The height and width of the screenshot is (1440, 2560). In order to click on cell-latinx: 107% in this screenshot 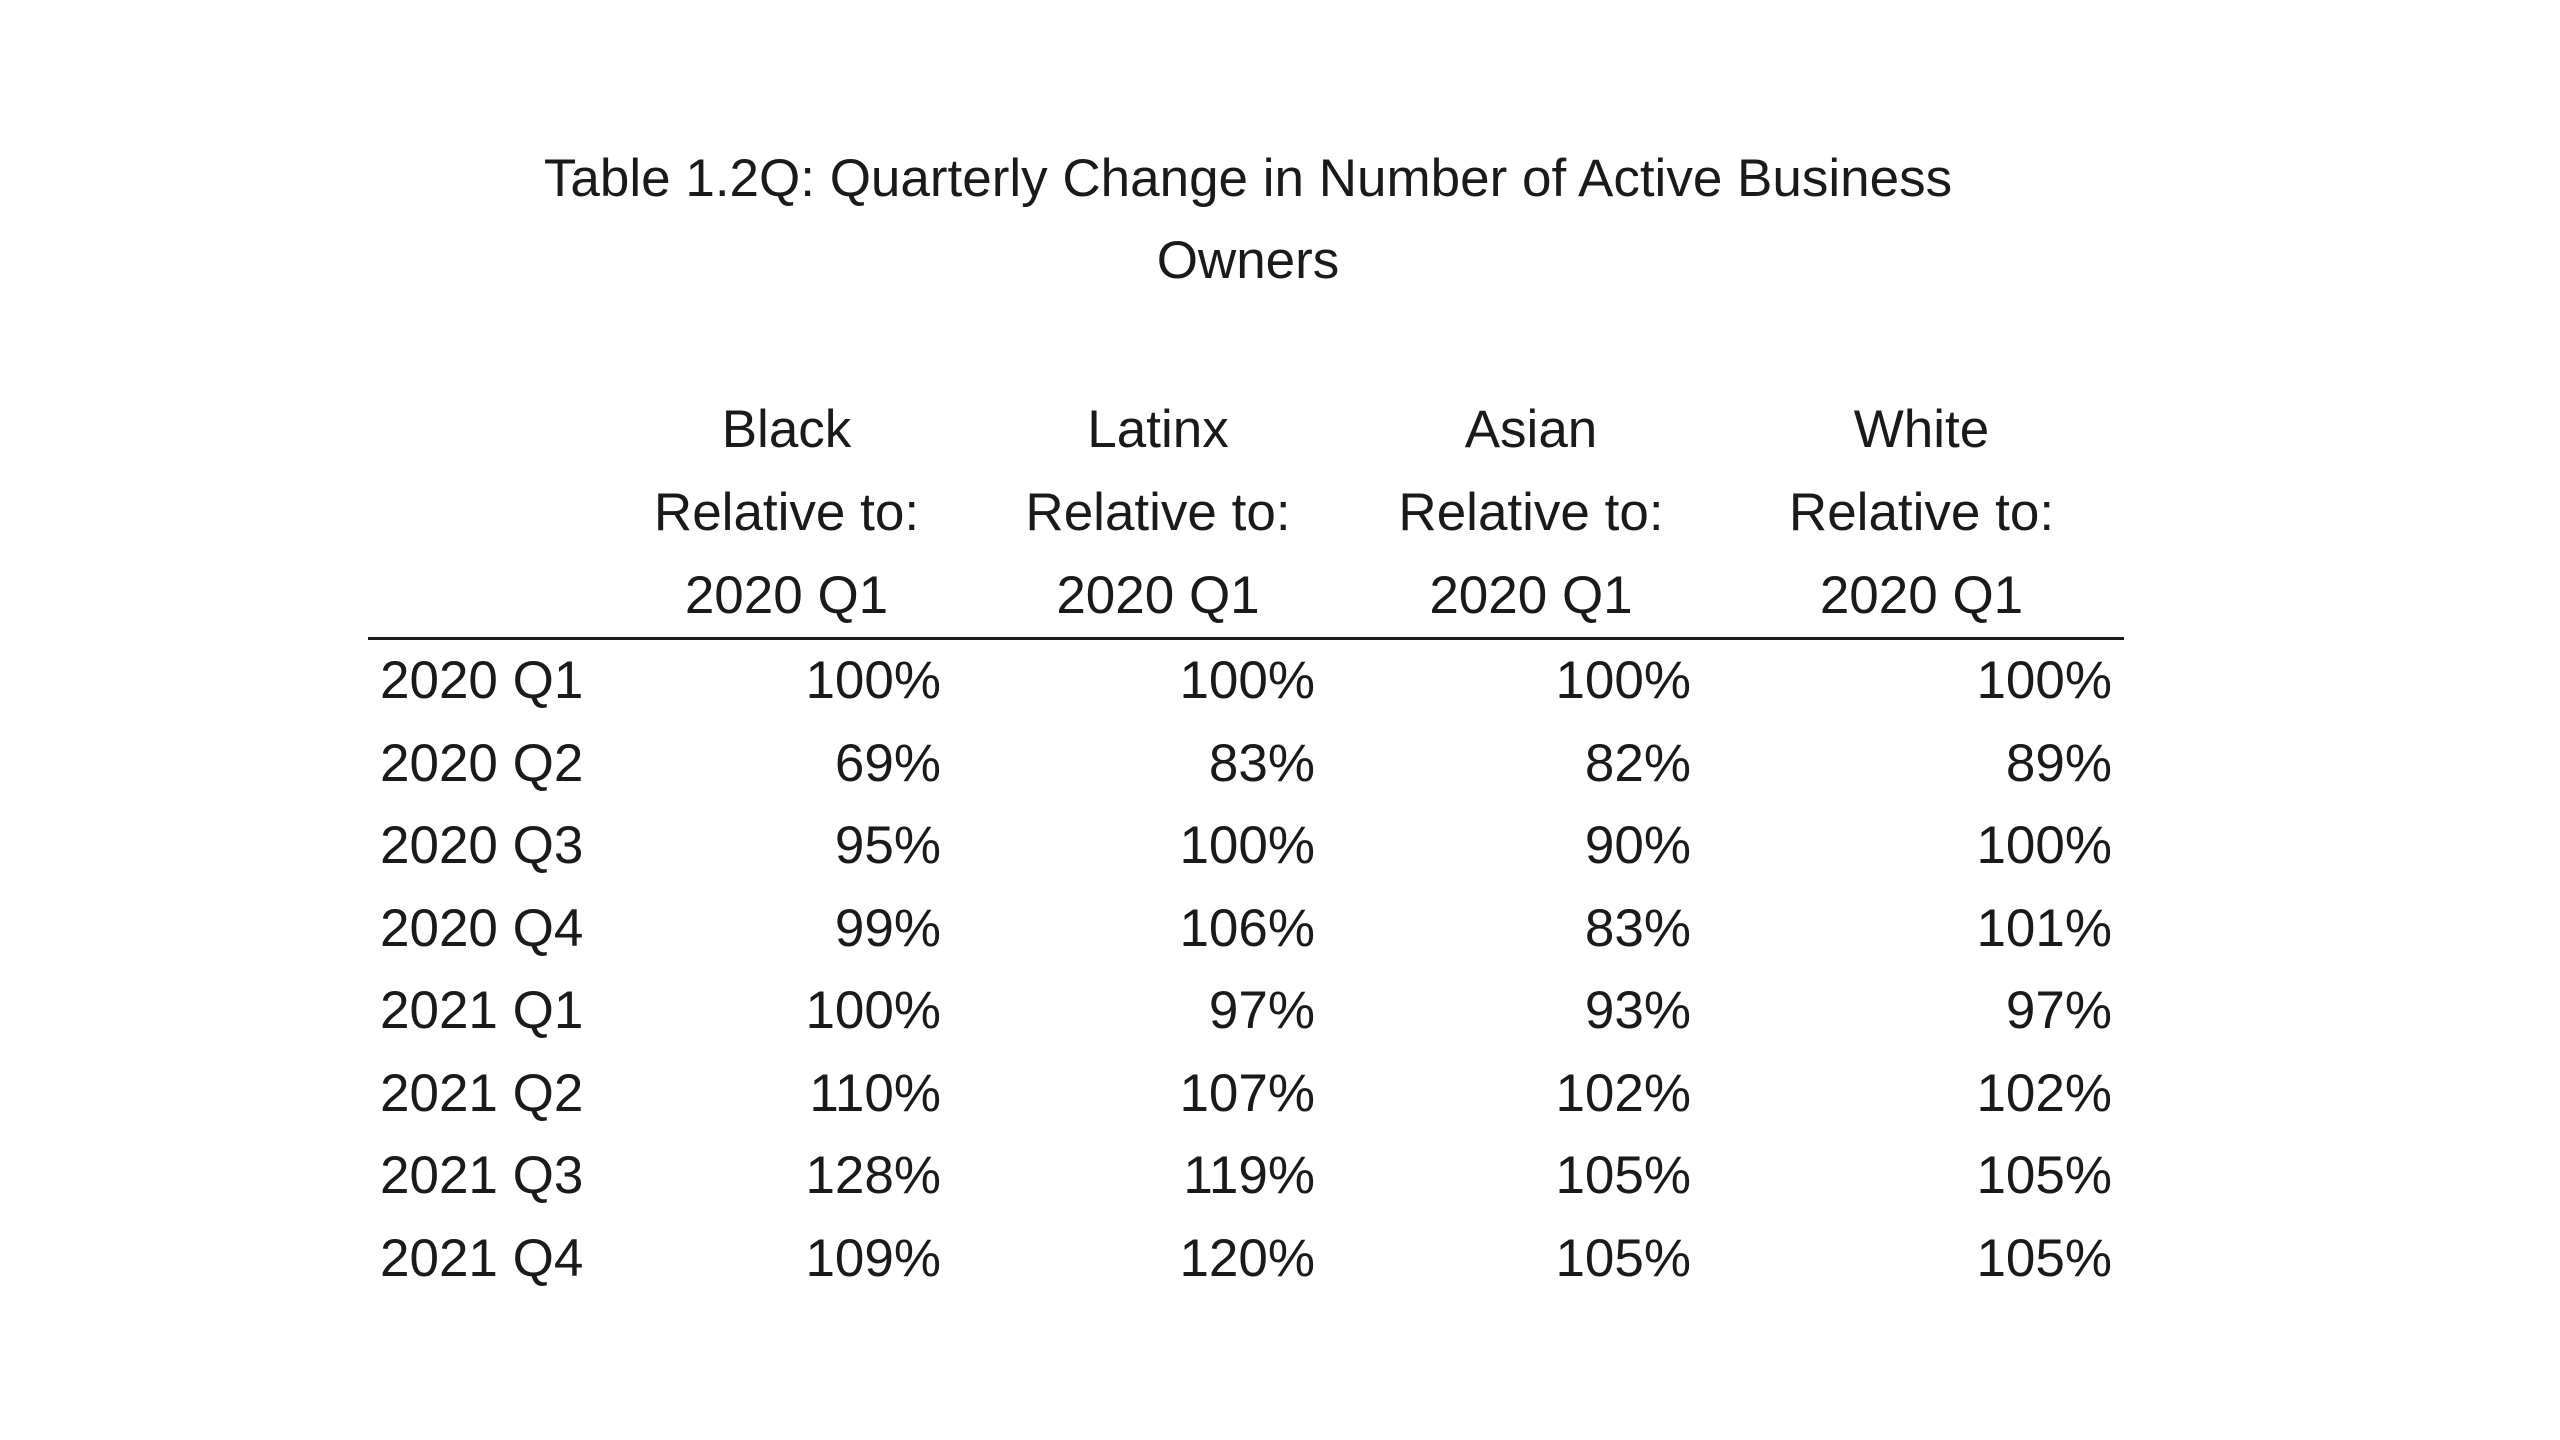, I will do `click(1247, 1093)`.